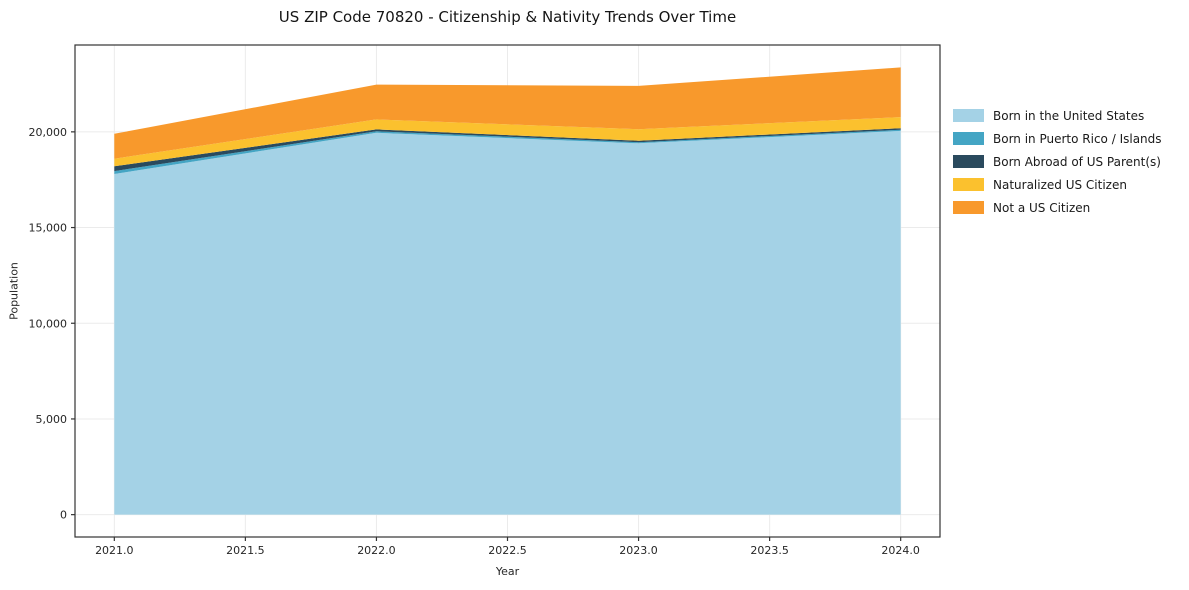  I want to click on legend-item: Born Abroad of US Parent(s), so click(1057, 161).